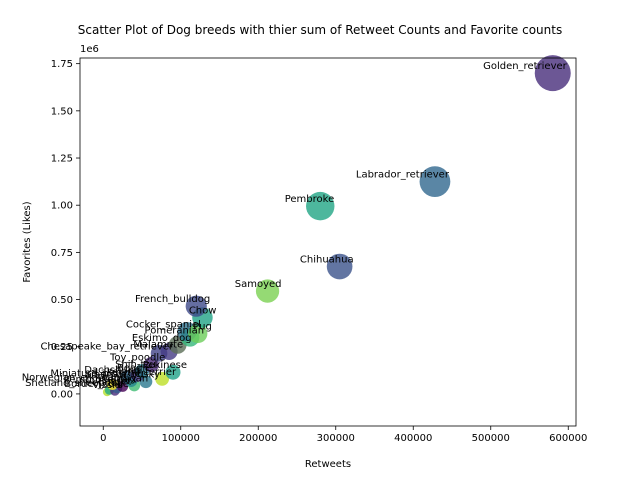 The height and width of the screenshot is (480, 640). I want to click on point-label: Pekinese, so click(165, 365).